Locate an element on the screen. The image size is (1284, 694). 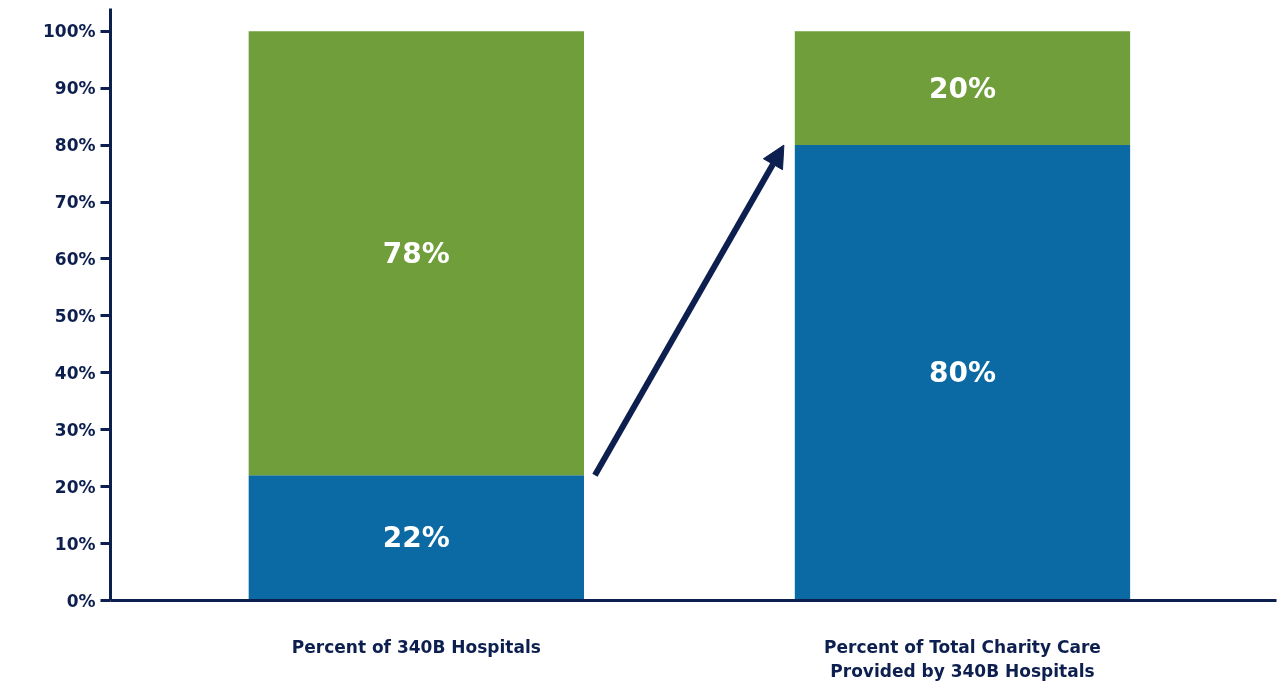
y-tick-label: 80% is located at coordinates (75, 145).